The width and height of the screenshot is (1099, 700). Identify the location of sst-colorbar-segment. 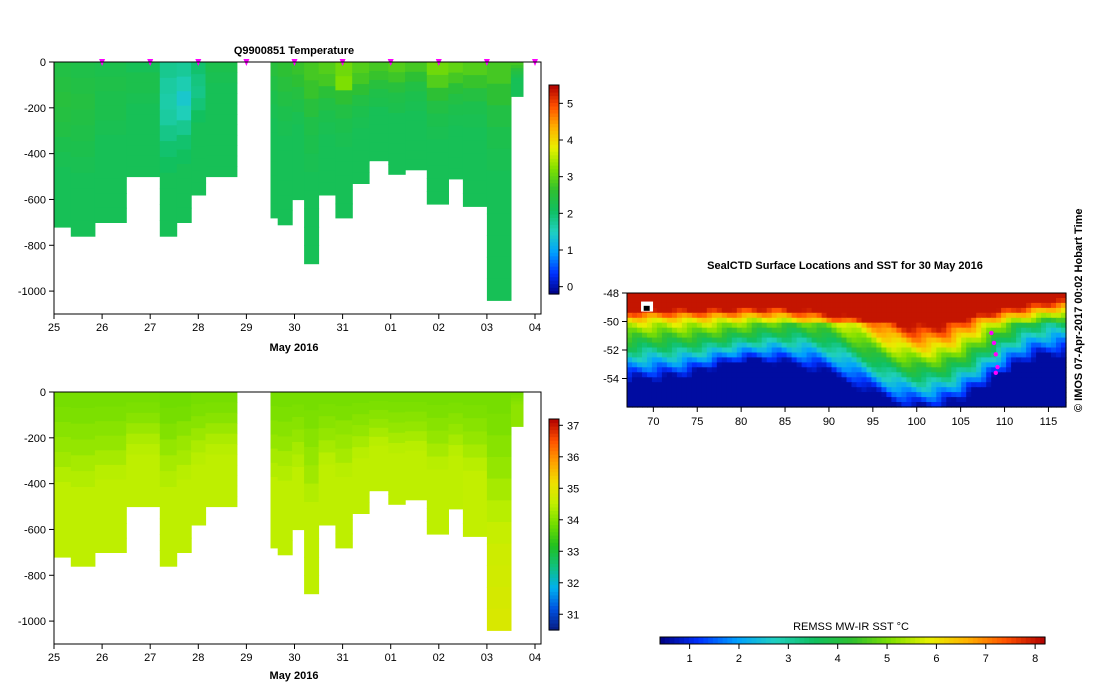
(735, 640).